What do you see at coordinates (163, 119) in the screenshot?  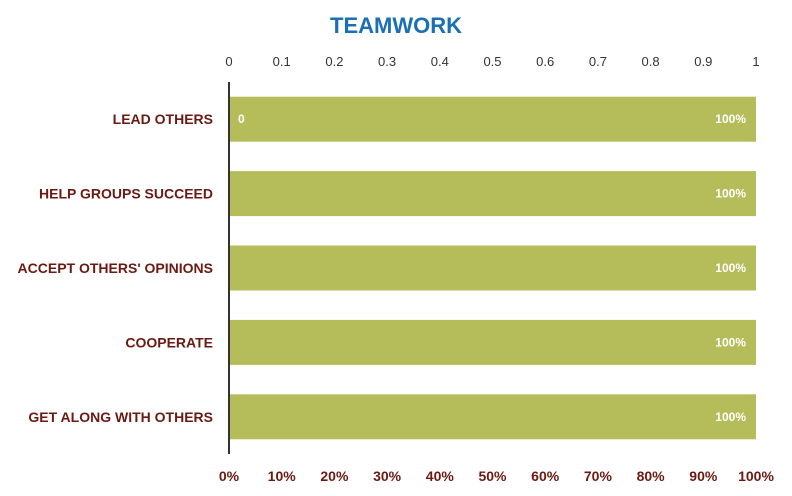 I see `category-label: LEAD OTHERS` at bounding box center [163, 119].